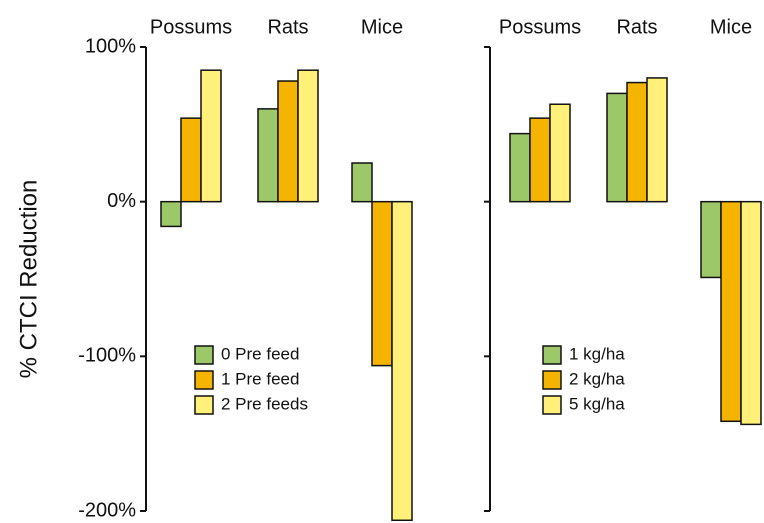  I want to click on y-axis-title: % CTCI Reduction, so click(28, 279).